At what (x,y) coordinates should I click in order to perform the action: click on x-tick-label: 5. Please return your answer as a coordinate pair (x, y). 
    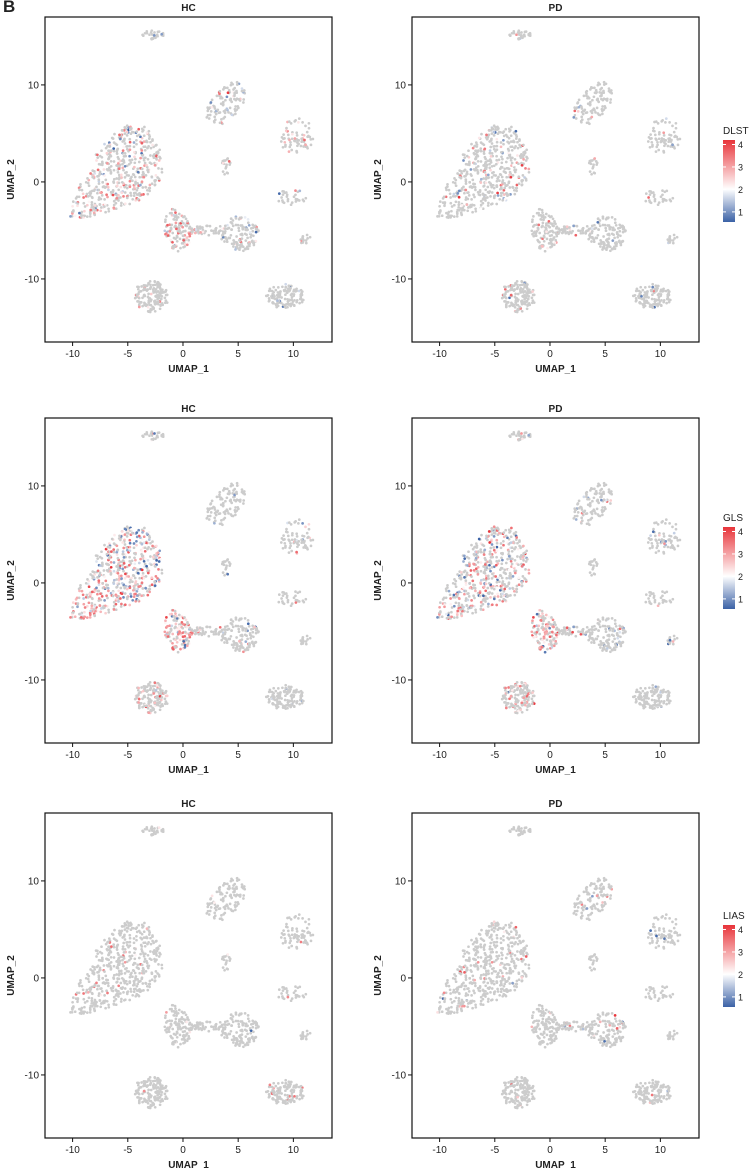
    Looking at the image, I should click on (238, 755).